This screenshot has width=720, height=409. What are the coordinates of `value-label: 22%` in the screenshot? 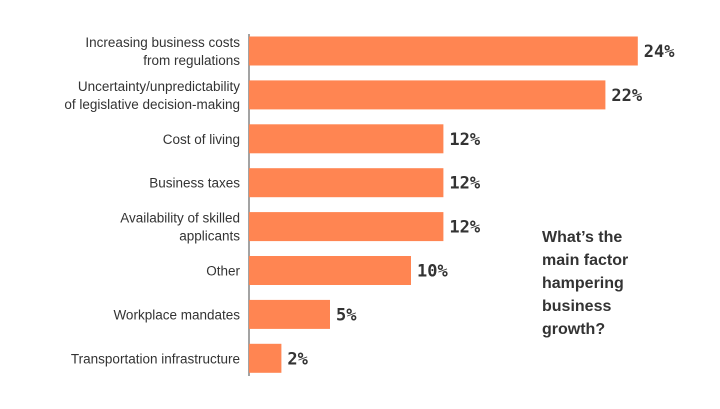 It's located at (626, 96).